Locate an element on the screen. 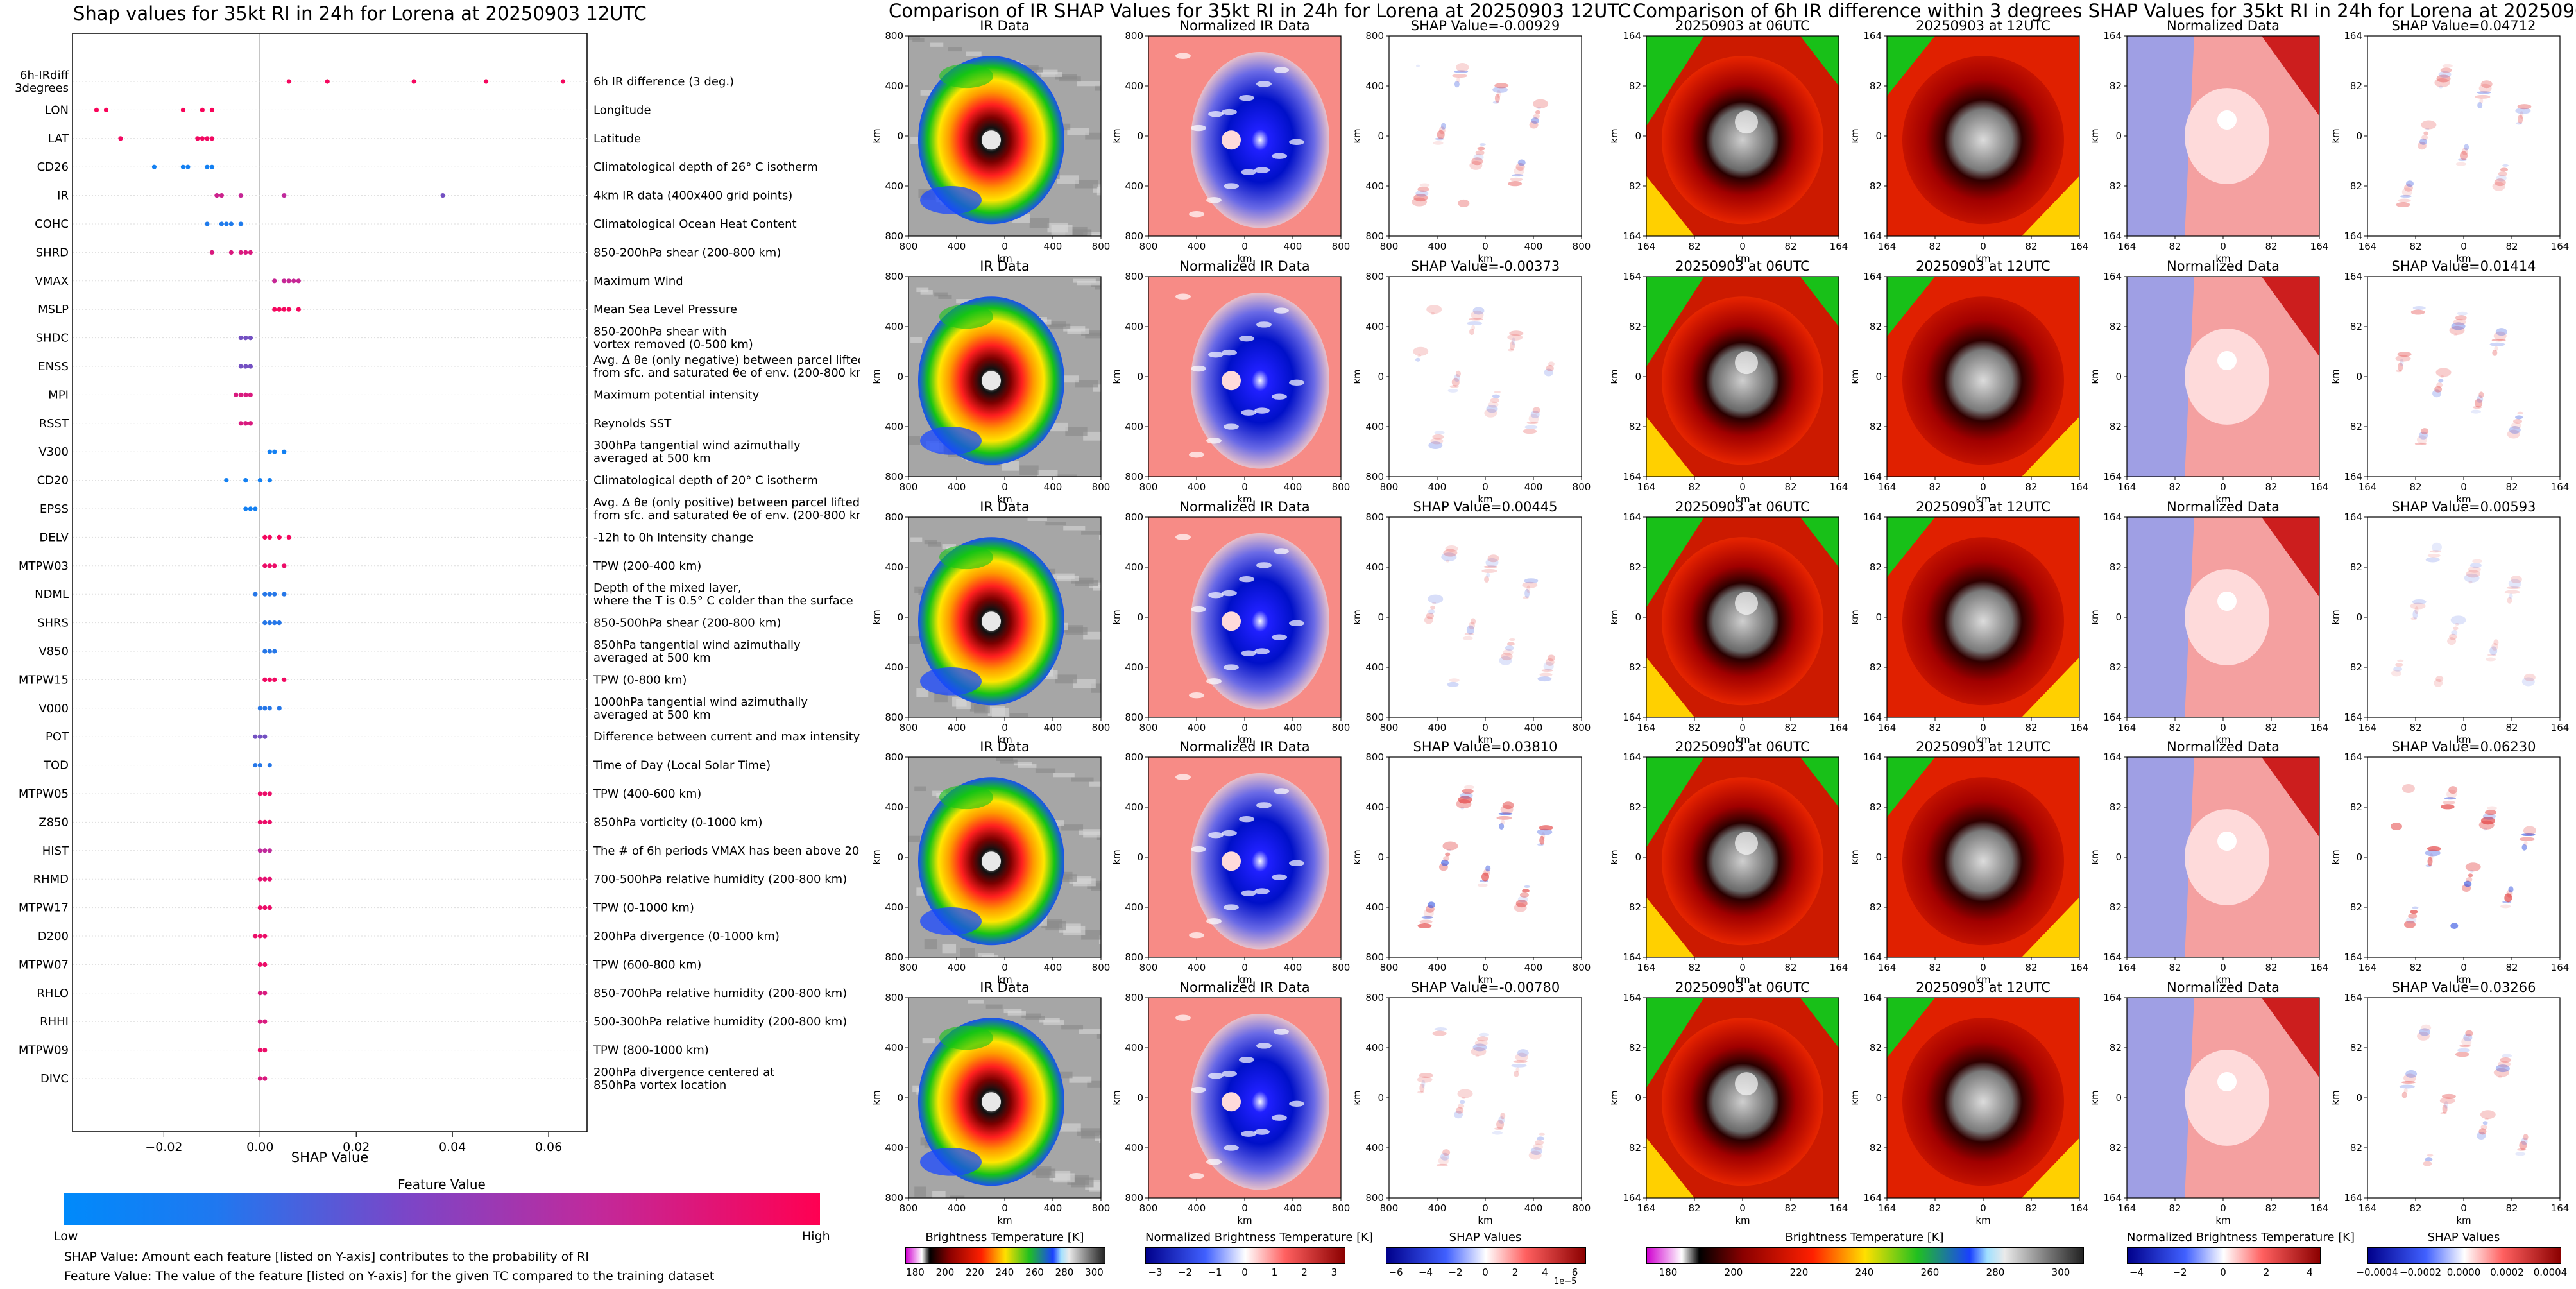 This screenshot has width=2576, height=1289. feature-label: Z850 is located at coordinates (53, 822).